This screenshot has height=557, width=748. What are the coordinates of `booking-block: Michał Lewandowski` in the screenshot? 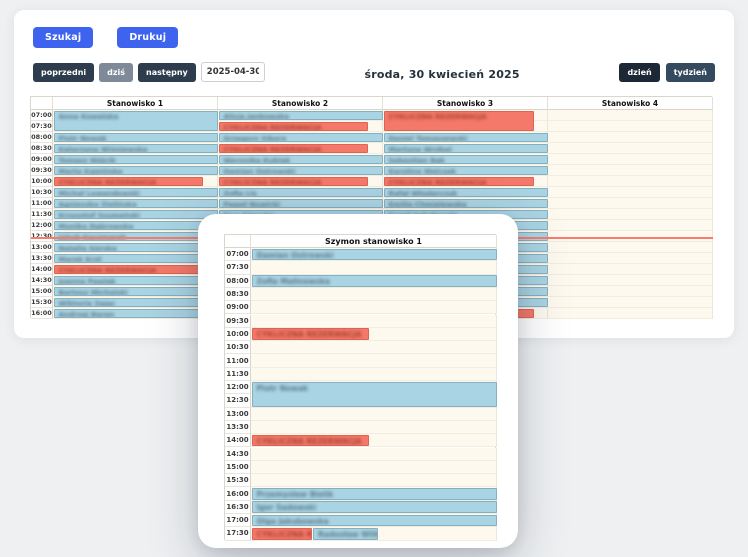 It's located at (135, 192).